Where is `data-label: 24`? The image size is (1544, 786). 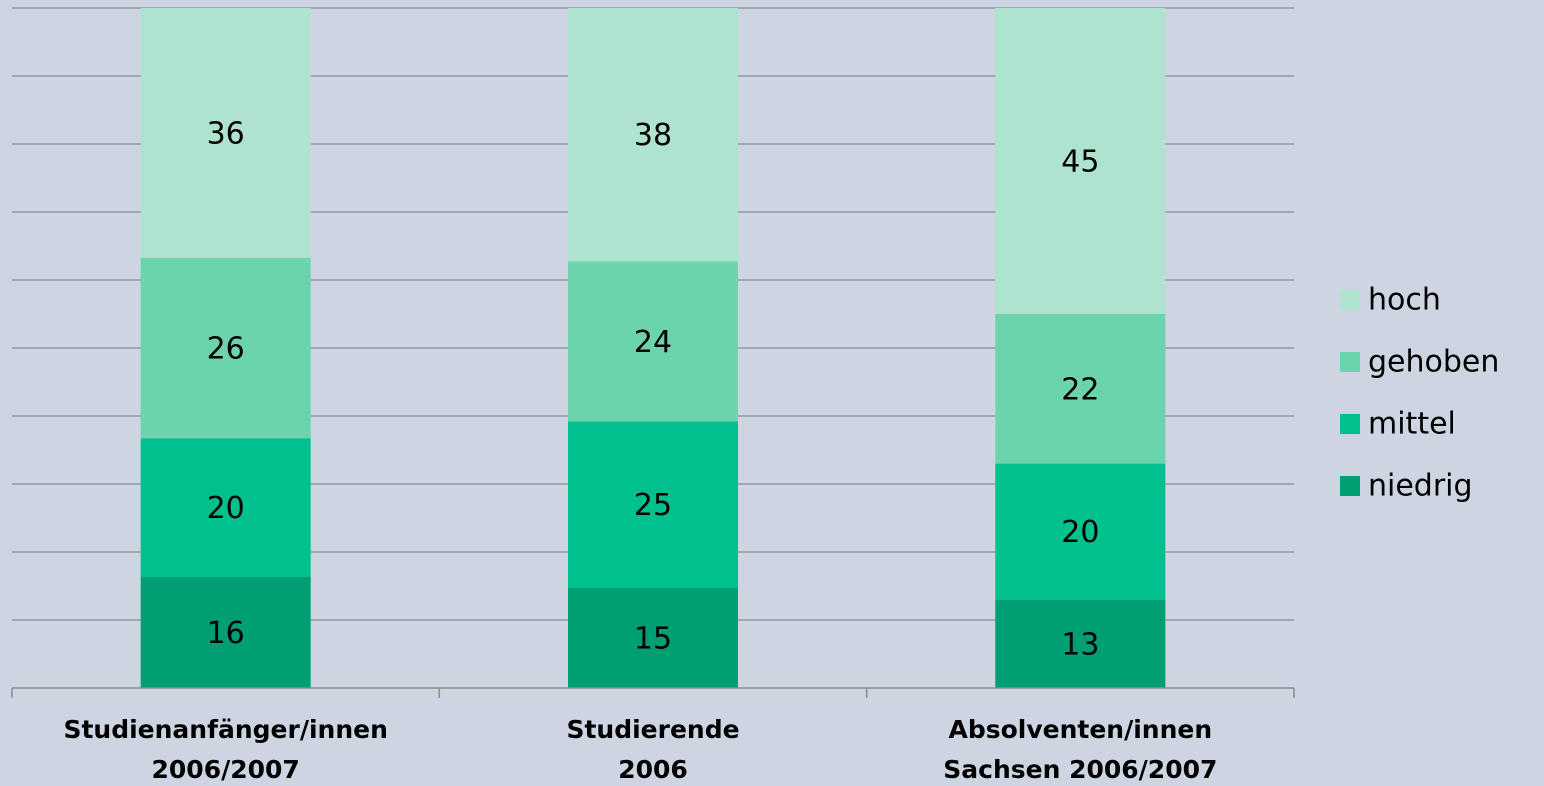 data-label: 24 is located at coordinates (653, 342).